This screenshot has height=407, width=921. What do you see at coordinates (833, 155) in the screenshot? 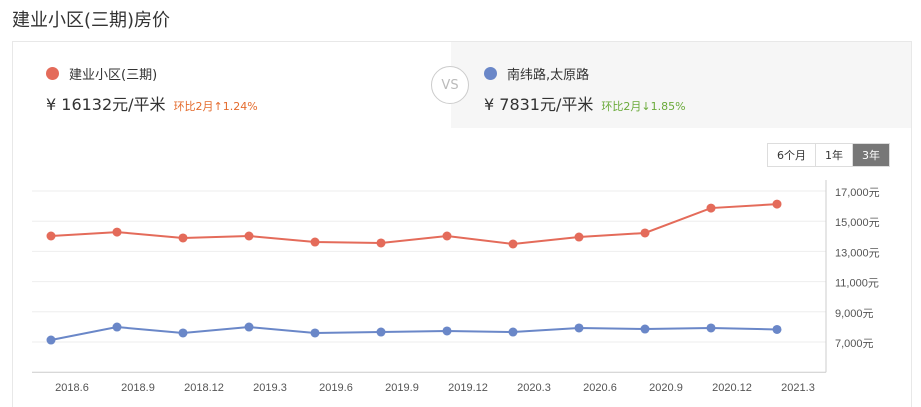
I see `tab-1-year: 1年` at bounding box center [833, 155].